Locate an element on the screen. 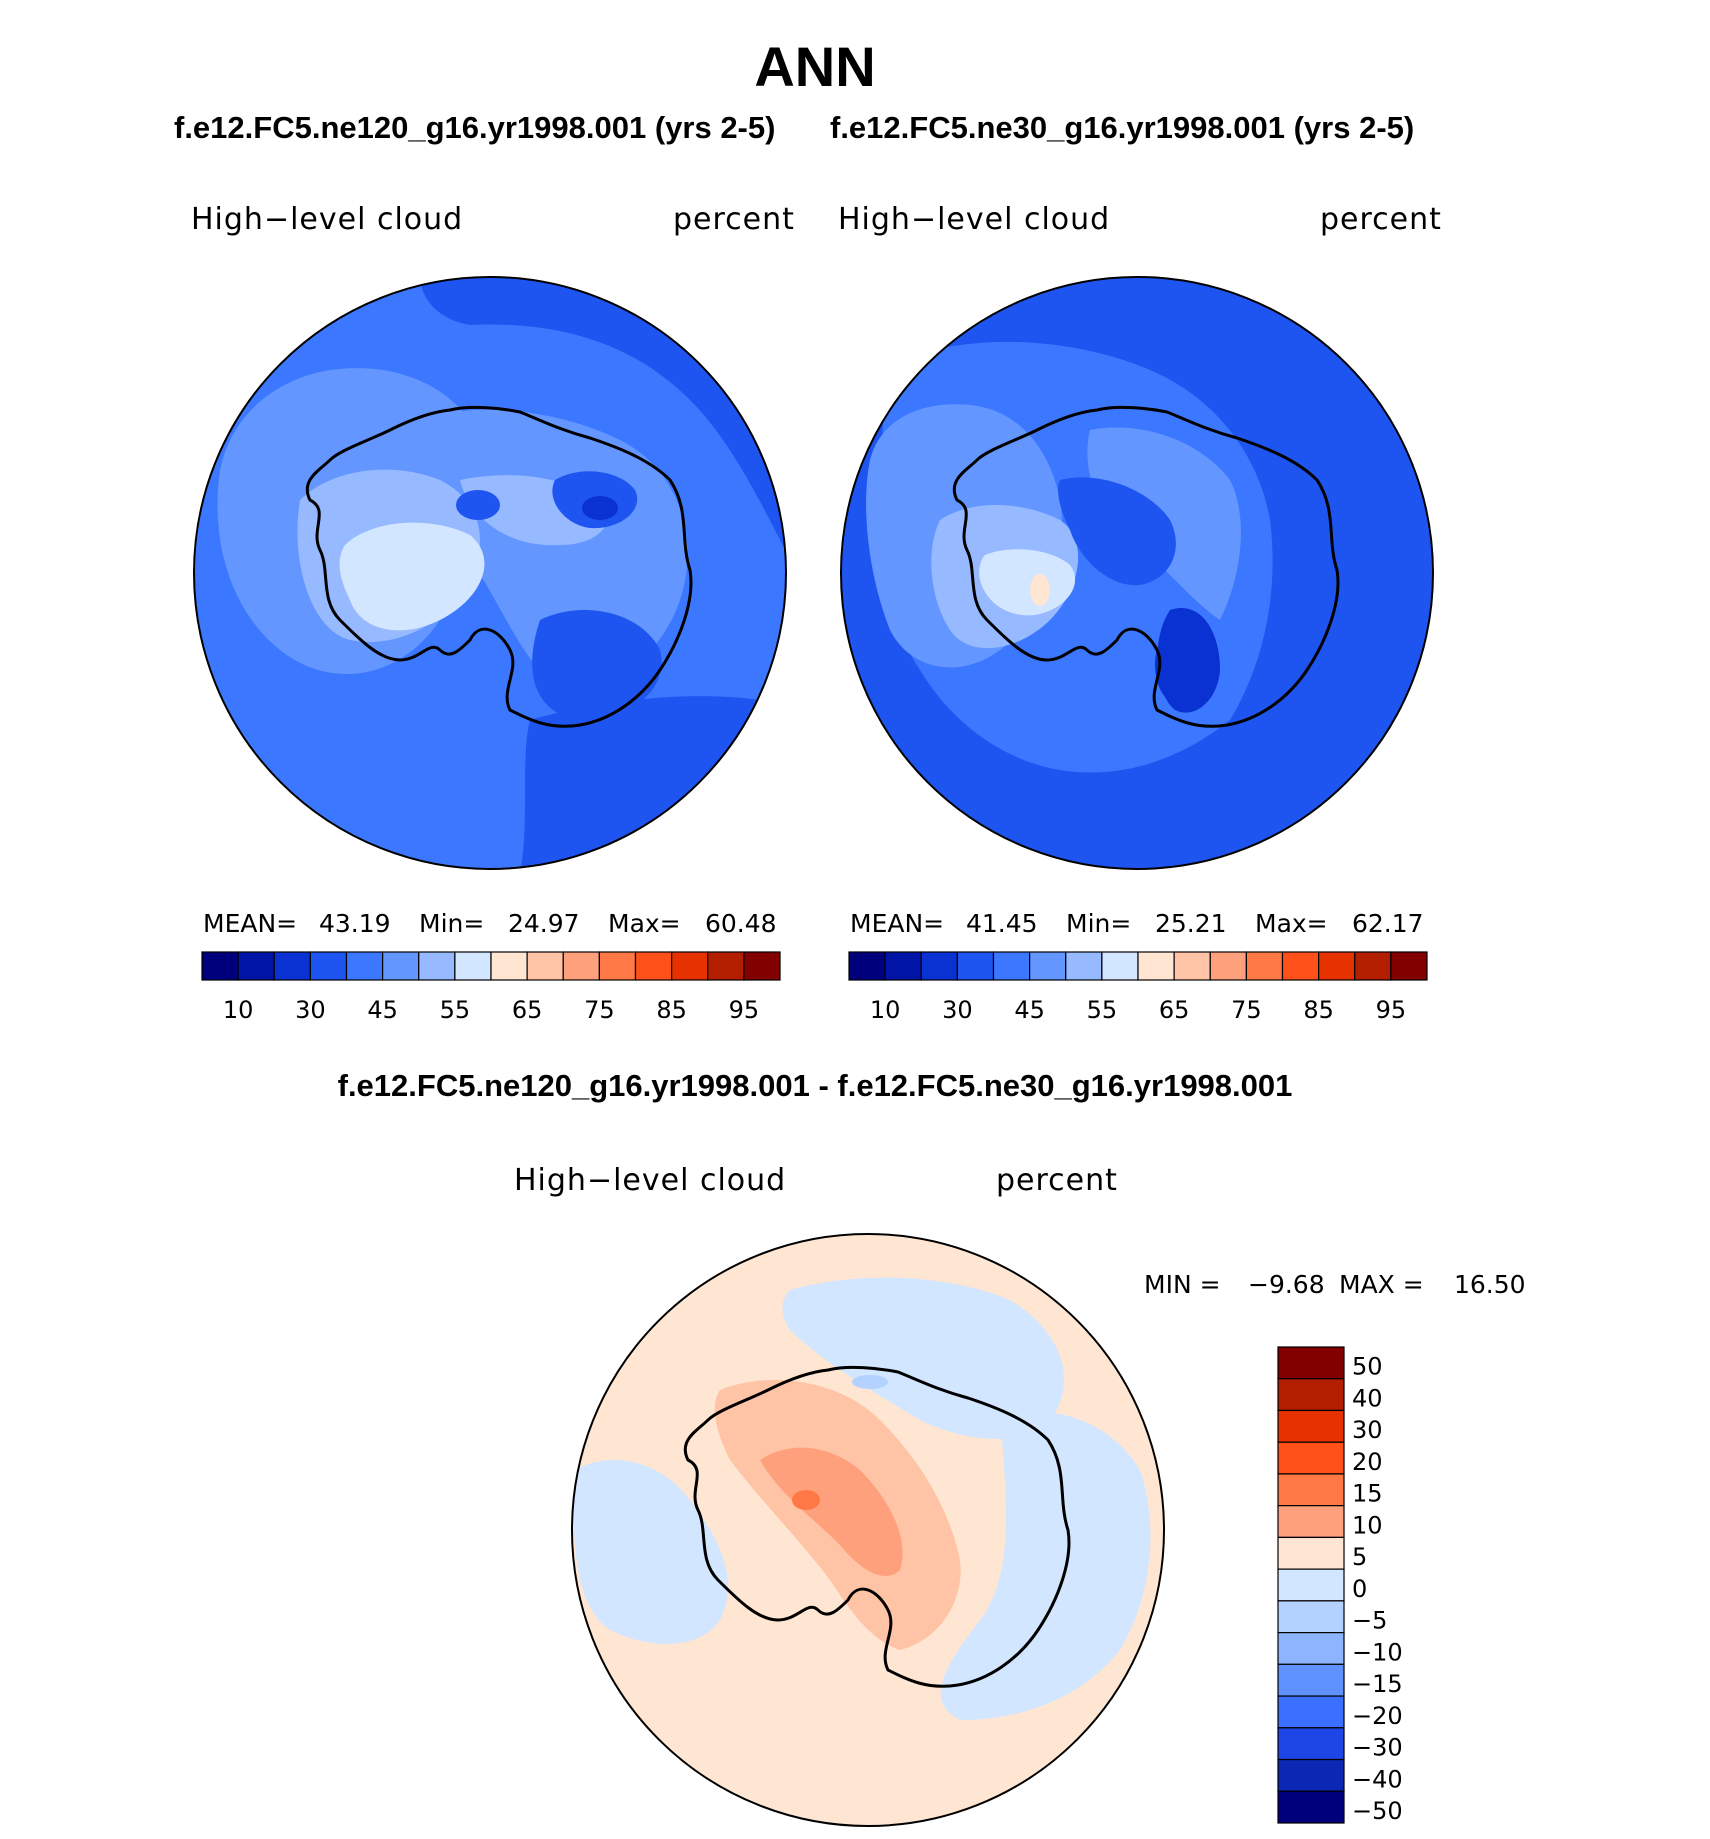 The image size is (1710, 1839). map-ne30 is located at coordinates (1137, 573).